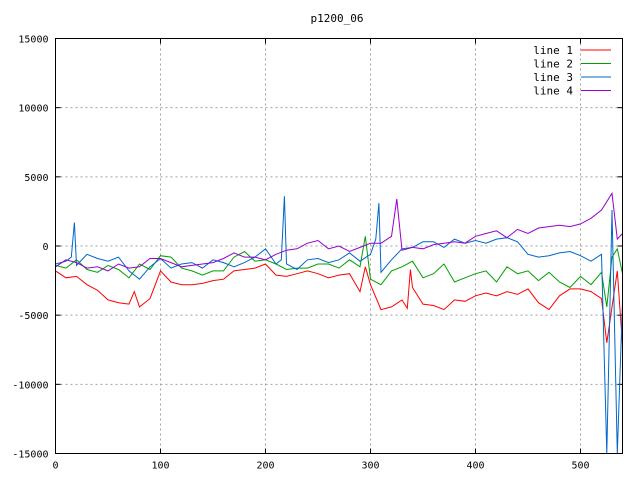 The width and height of the screenshot is (640, 480). Describe the element at coordinates (45, 247) in the screenshot. I see `y-tick-label: 0` at that location.